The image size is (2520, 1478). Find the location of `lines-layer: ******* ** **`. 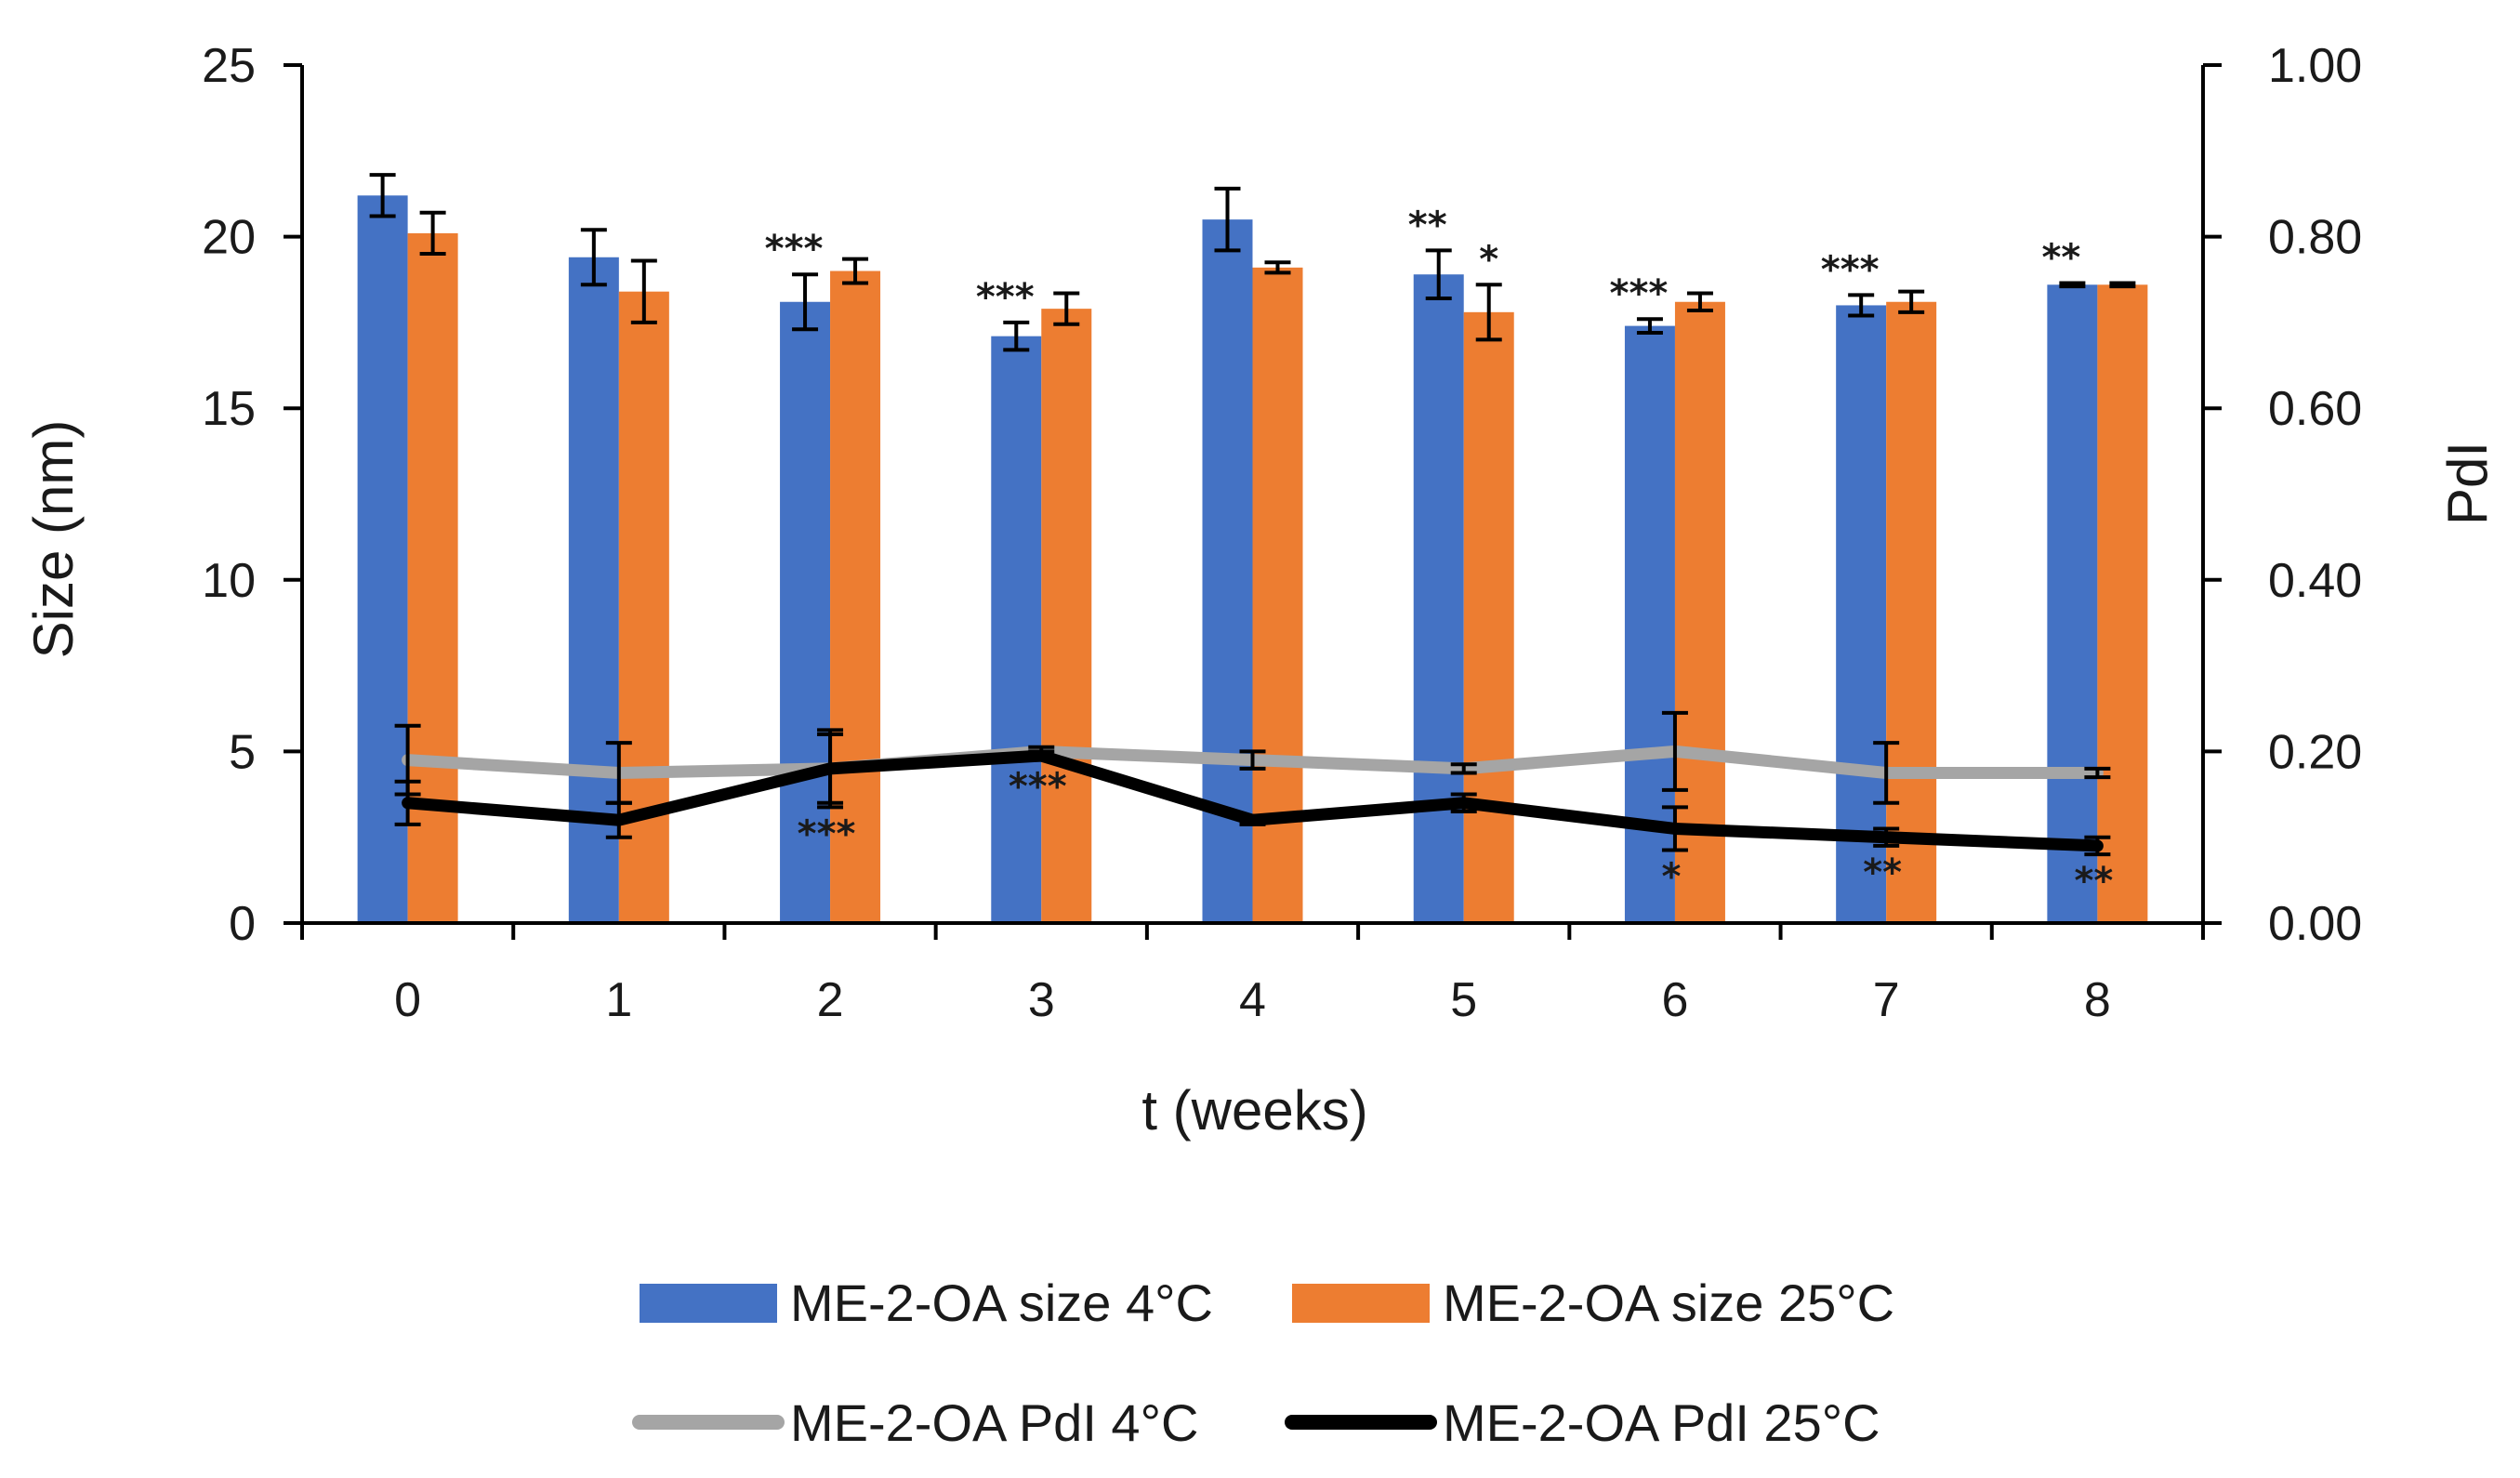

lines-layer: ******* ** ** is located at coordinates (1253, 806).